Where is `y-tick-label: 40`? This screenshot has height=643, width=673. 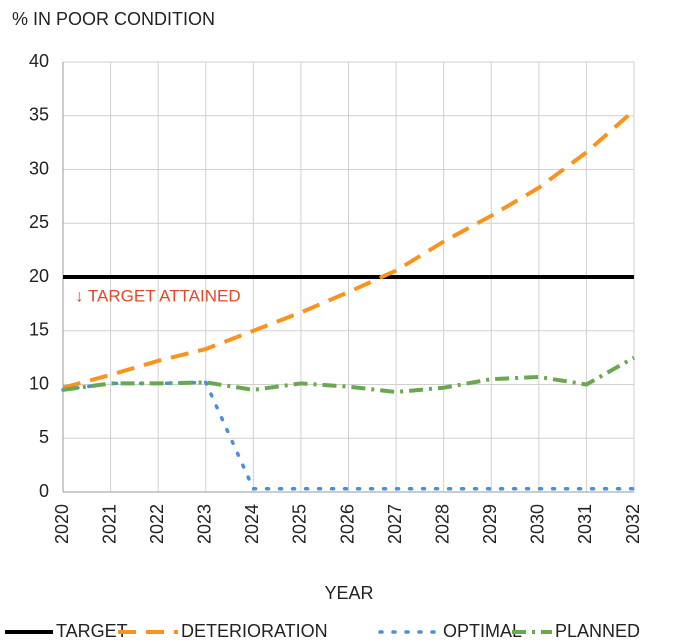
y-tick-label: 40 is located at coordinates (39, 61).